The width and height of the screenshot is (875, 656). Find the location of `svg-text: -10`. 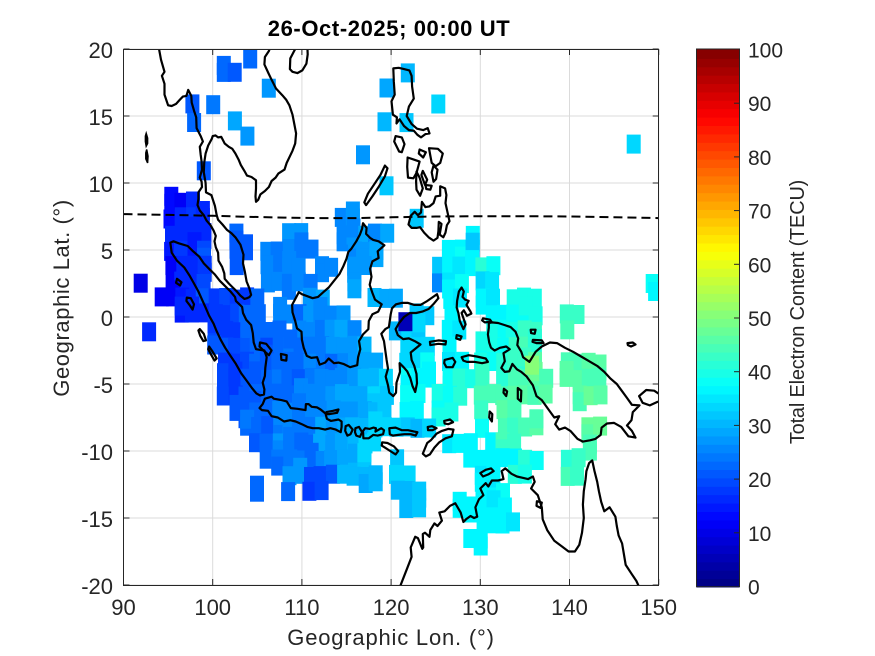

svg-text: -10 is located at coordinates (97, 452).